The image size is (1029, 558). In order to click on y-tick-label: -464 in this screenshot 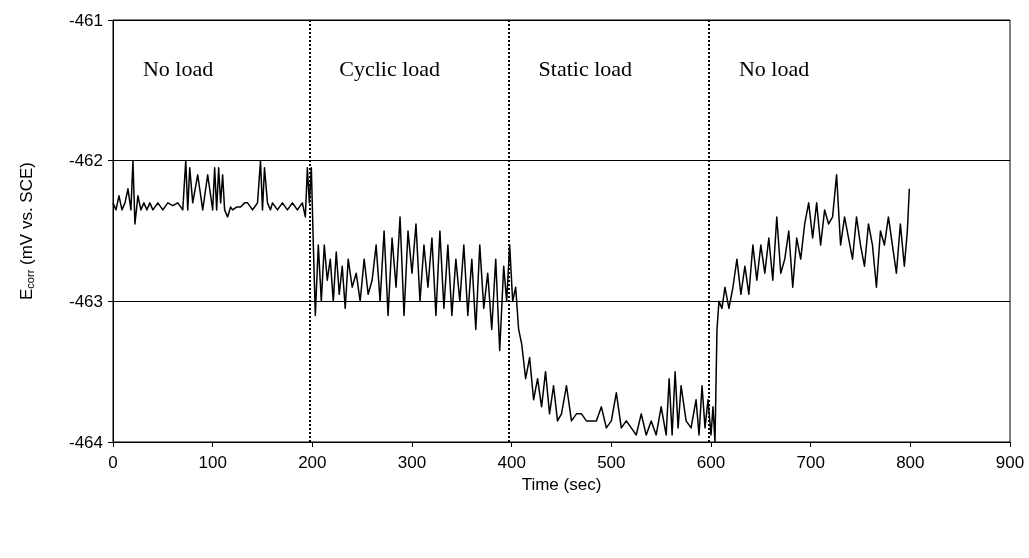, I will do `click(85, 442)`.